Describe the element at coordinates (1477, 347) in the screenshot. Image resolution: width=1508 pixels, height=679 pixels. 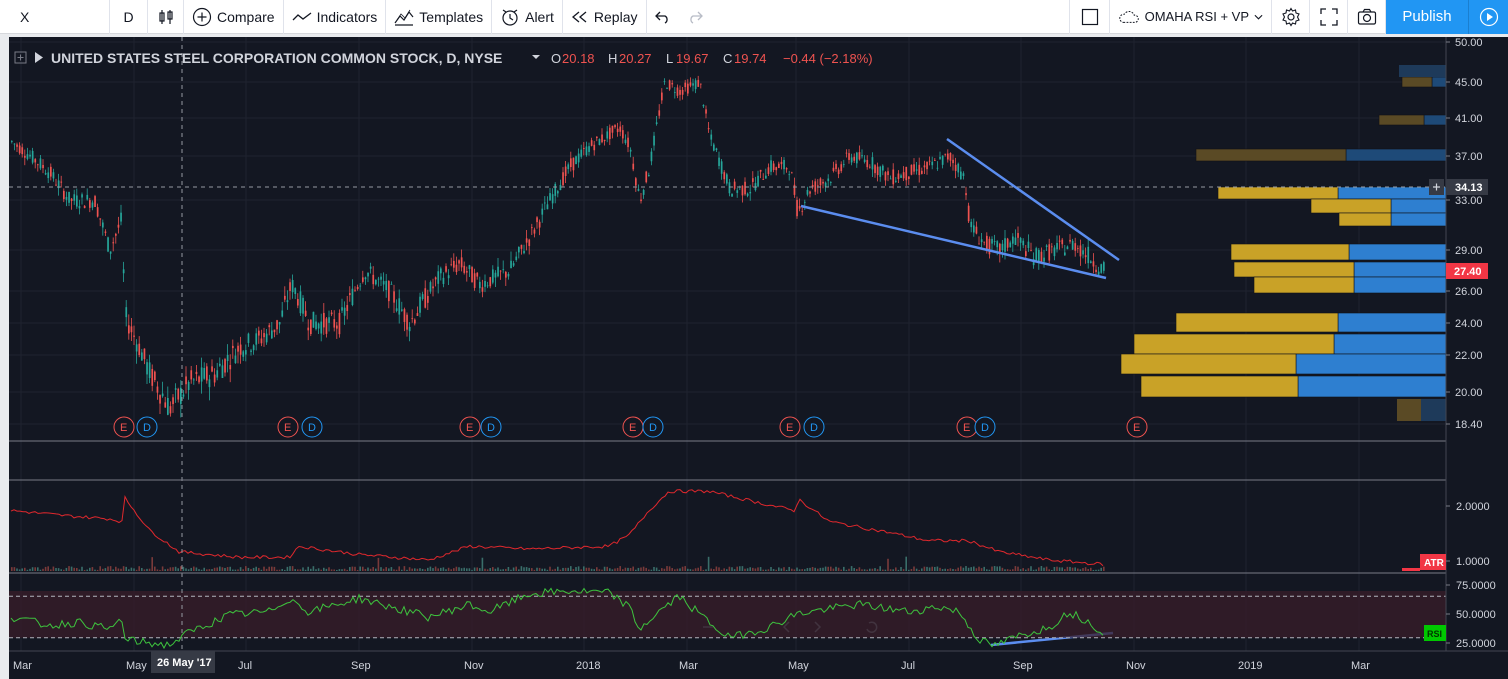
I see `price-axis` at that location.